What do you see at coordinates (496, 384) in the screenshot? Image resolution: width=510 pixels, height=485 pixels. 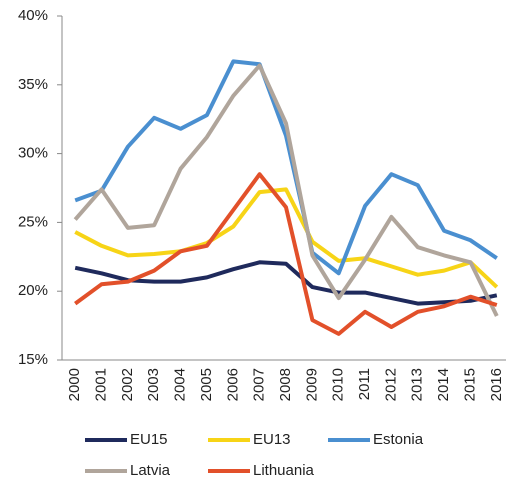 I see `x-tick-label: 2016` at bounding box center [496, 384].